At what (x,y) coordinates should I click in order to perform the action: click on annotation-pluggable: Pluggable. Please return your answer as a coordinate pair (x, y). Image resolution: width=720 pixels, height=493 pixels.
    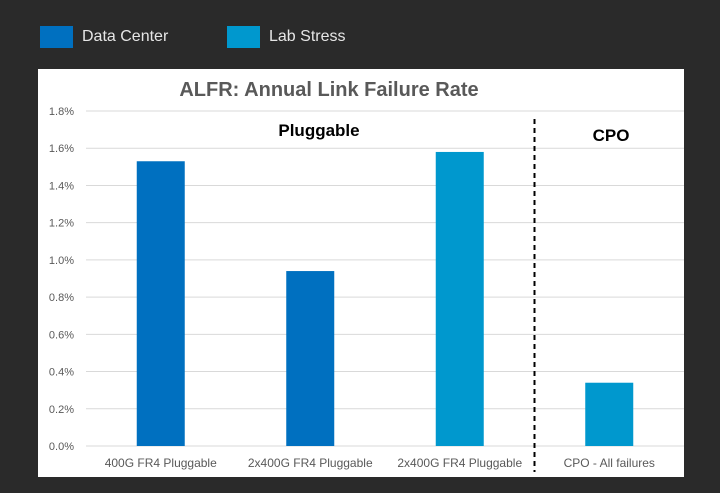
    Looking at the image, I should click on (318, 130).